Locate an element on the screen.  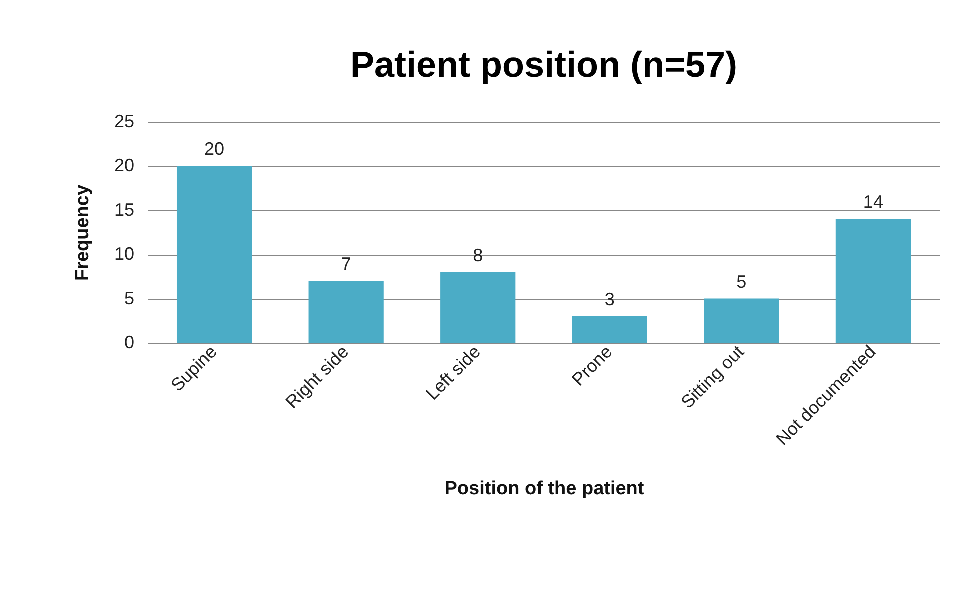
y-tick-label: 5 is located at coordinates (129, 298).